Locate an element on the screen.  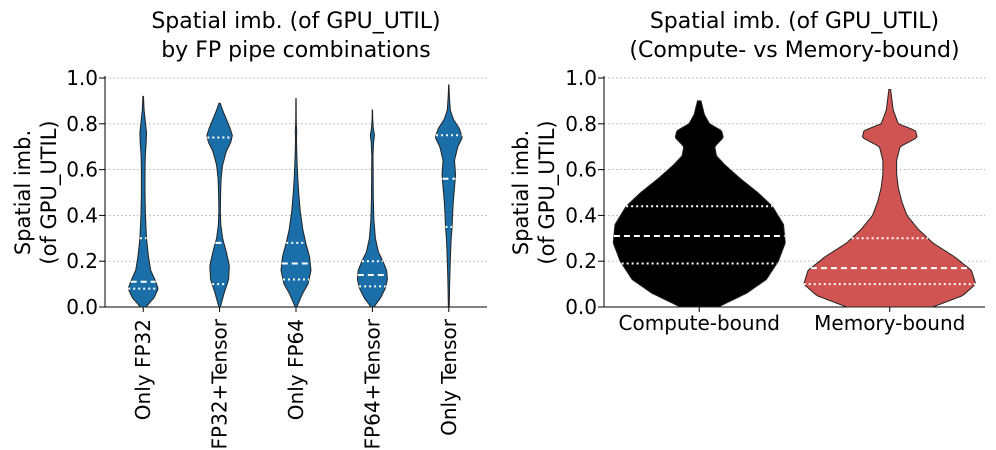
chart-title-line: (Compute- vs Memory-bound) is located at coordinates (794, 50).